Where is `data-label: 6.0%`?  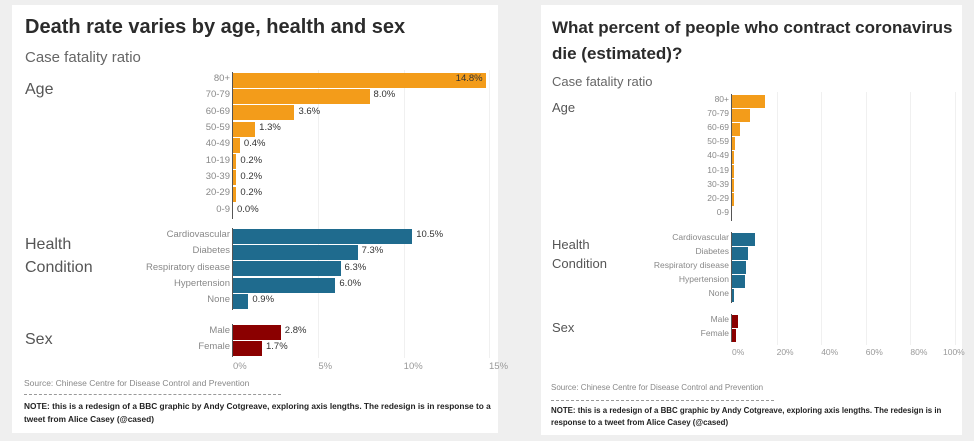
data-label: 6.0% is located at coordinates (350, 284).